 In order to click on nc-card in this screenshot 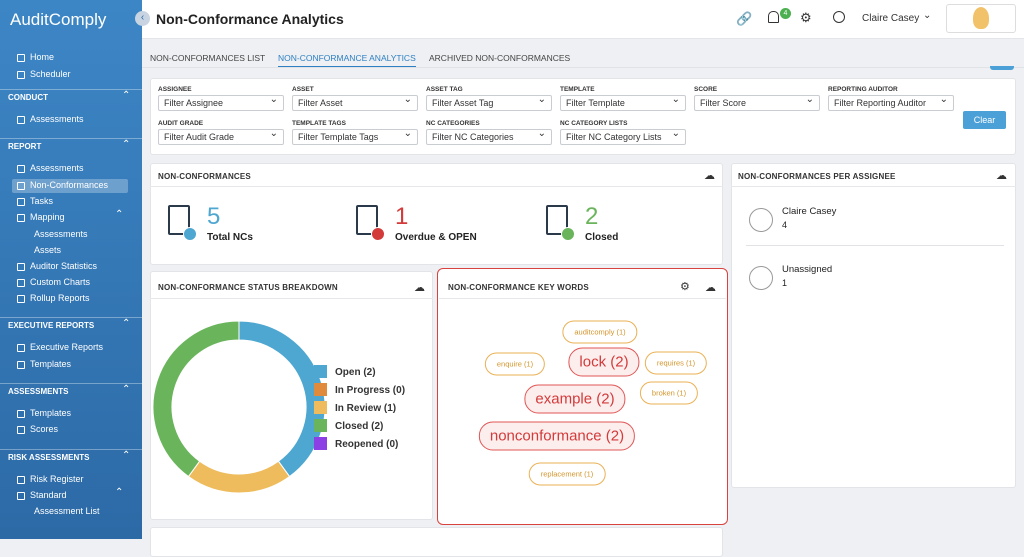, I will do `click(436, 214)`.